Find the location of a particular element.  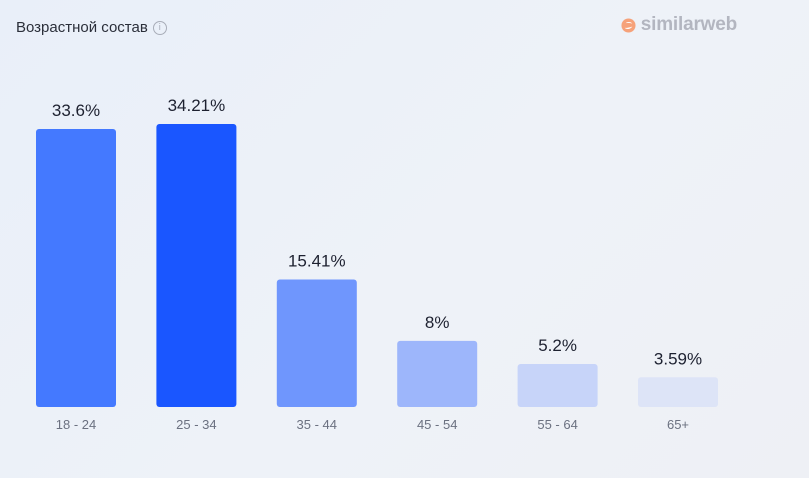

x-tick-18-24: 18 - 24 is located at coordinates (76, 424).